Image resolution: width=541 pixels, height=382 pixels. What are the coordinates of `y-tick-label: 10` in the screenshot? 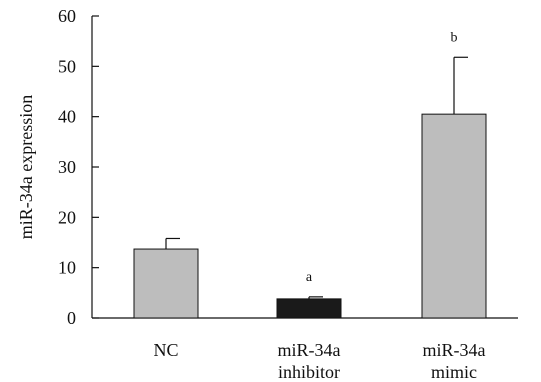 It's located at (67, 268).